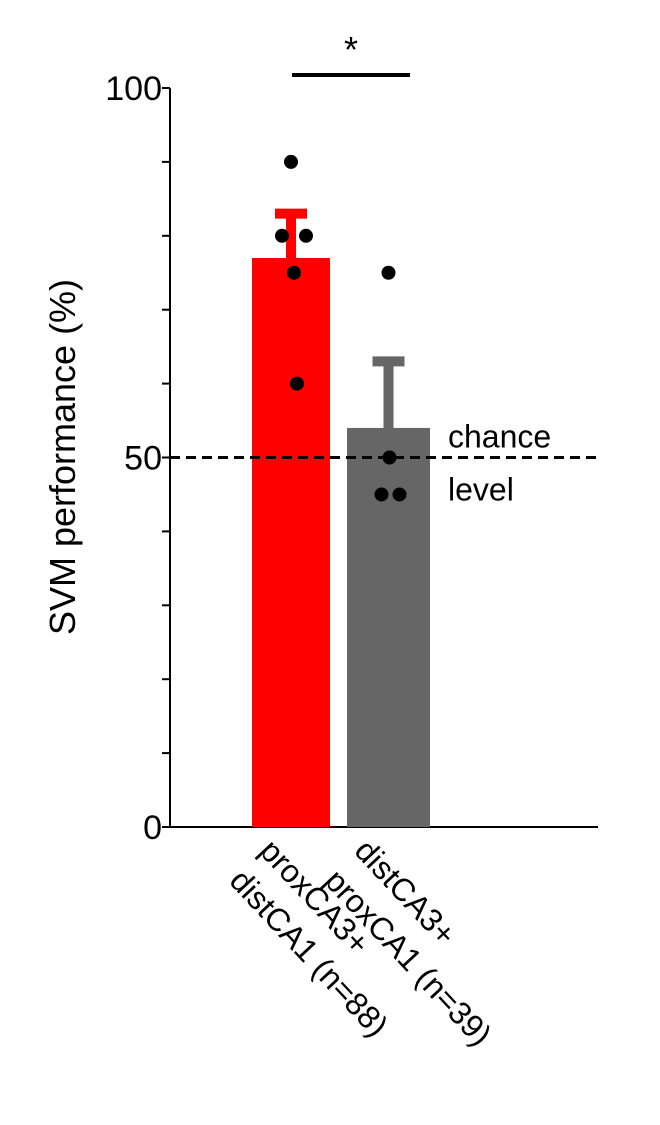 The width and height of the screenshot is (660, 1125). Describe the element at coordinates (481, 490) in the screenshot. I see `chance-label: level` at that location.